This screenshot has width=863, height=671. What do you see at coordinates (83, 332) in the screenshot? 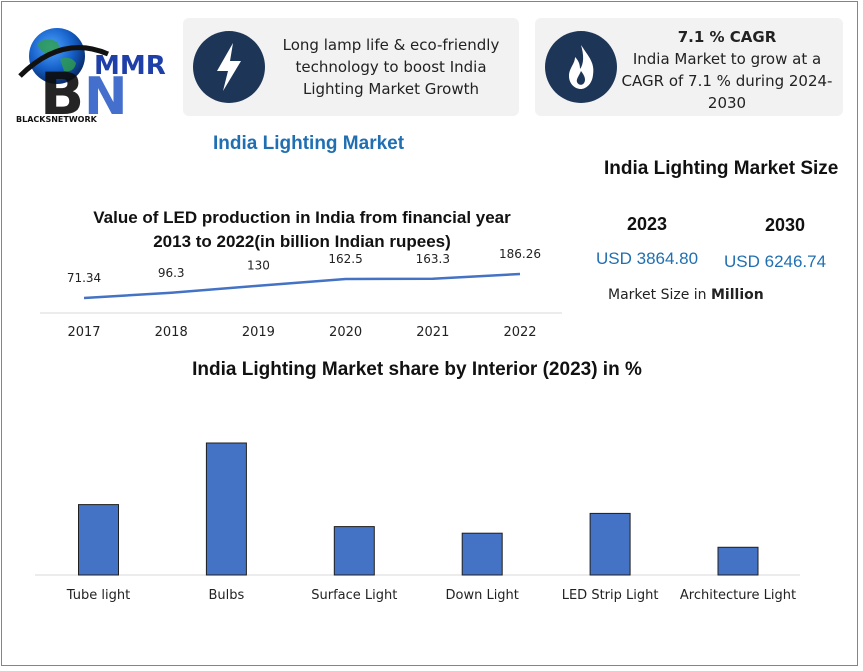
I see `line-x-tick-label: 2017` at bounding box center [83, 332].